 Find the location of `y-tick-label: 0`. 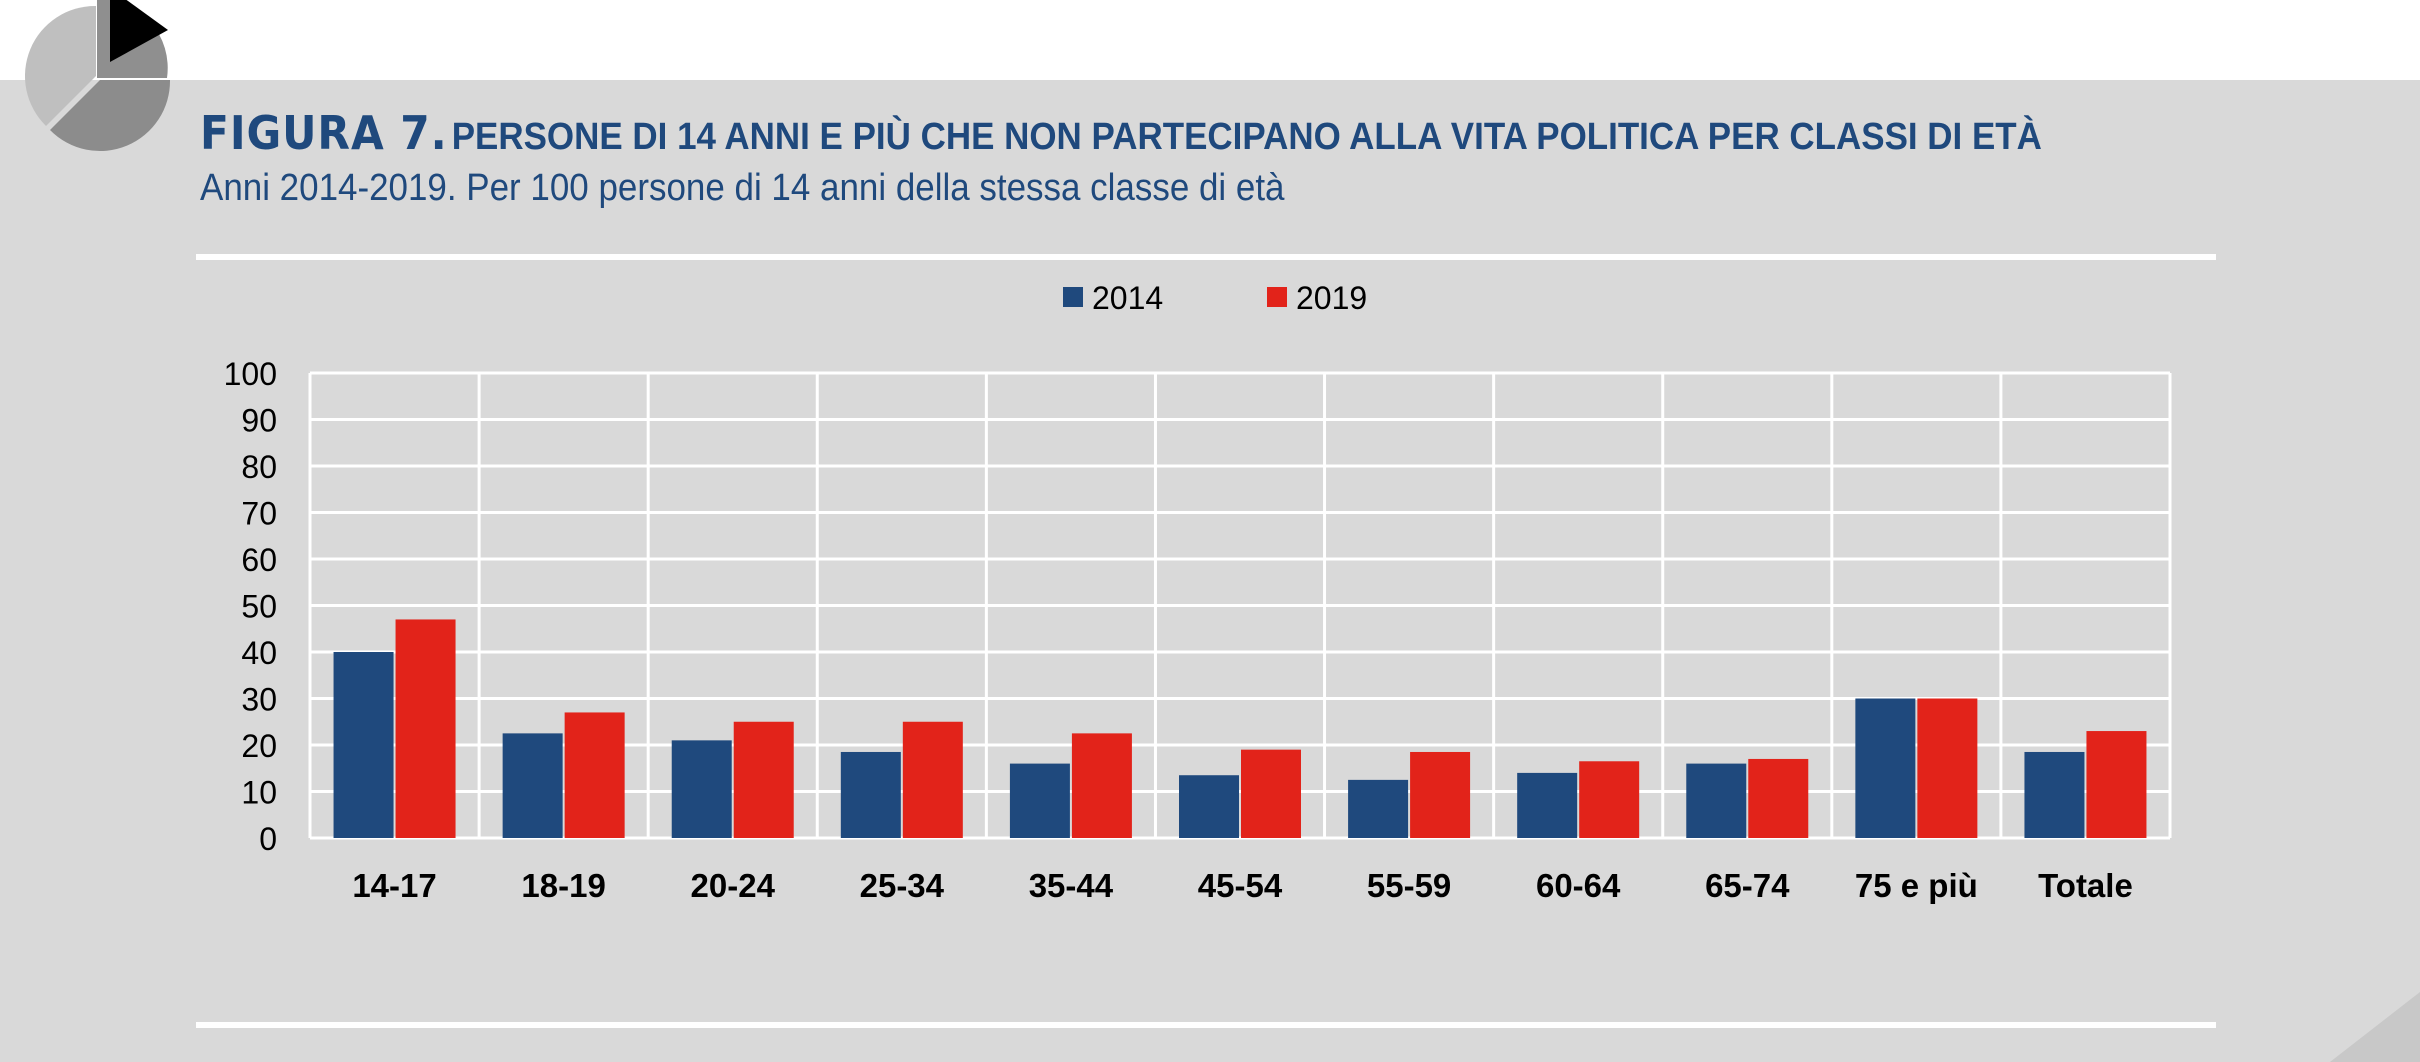

y-tick-label: 0 is located at coordinates (268, 839).